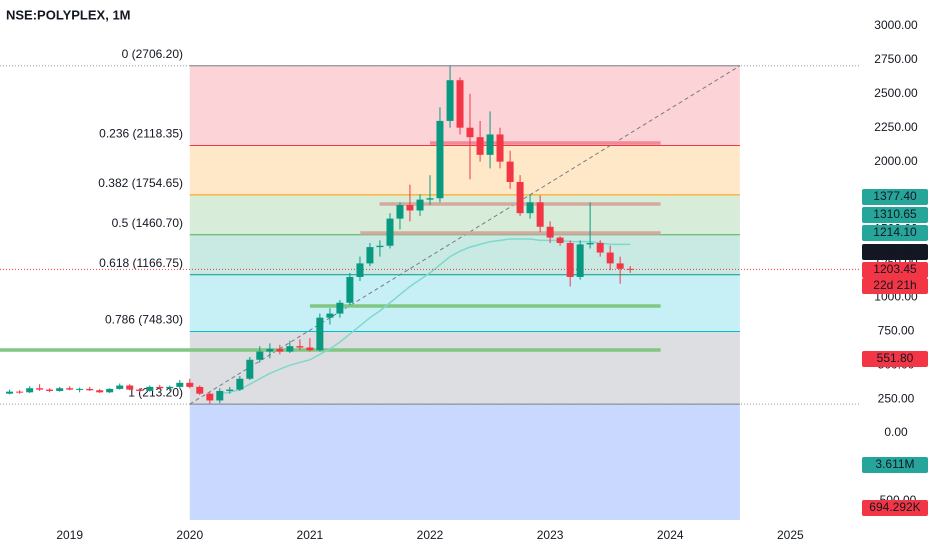  I want to click on fib-label: 0.382 (1754.65), so click(140, 183).